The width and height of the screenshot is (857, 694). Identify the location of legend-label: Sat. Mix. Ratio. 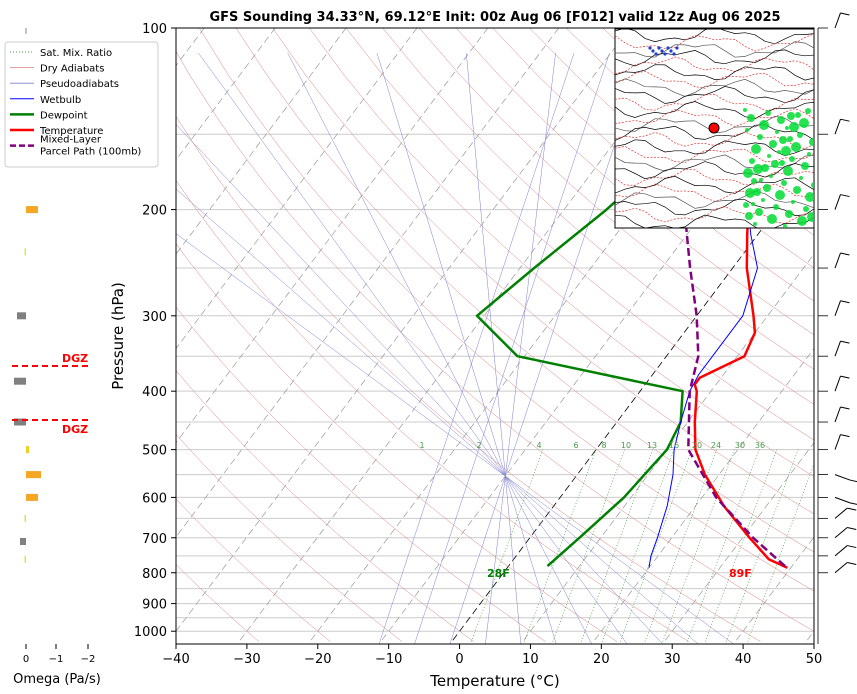
(76, 53).